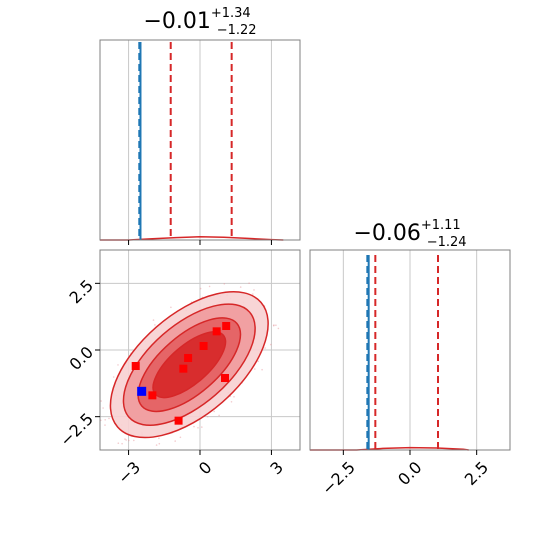 The image size is (550, 550). Describe the element at coordinates (76, 429) in the screenshot. I see `scatter-y-tick-label-0: −2.5` at that location.